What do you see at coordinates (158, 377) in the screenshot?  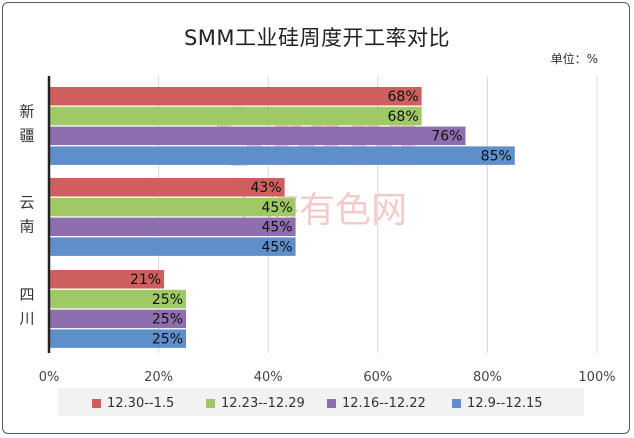 I see `x-tick-label: 20%` at bounding box center [158, 377].